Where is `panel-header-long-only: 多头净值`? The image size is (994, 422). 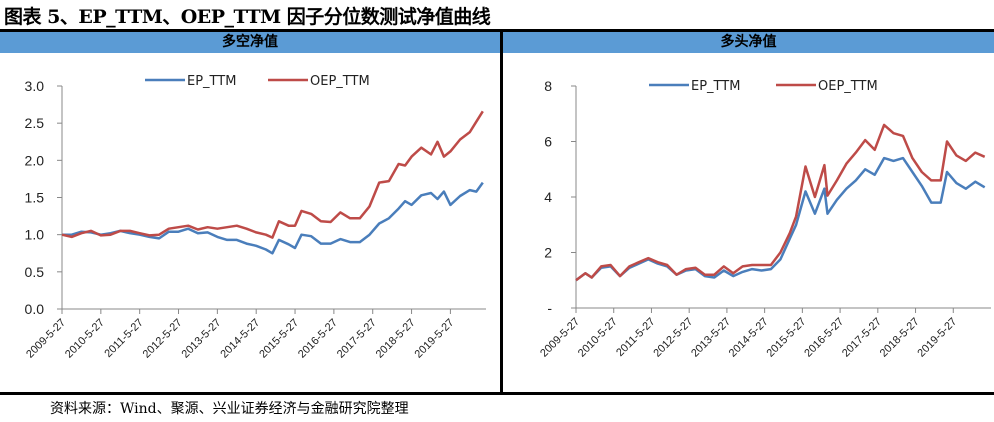
panel-header-long-only: 多头净值 is located at coordinates (748, 42).